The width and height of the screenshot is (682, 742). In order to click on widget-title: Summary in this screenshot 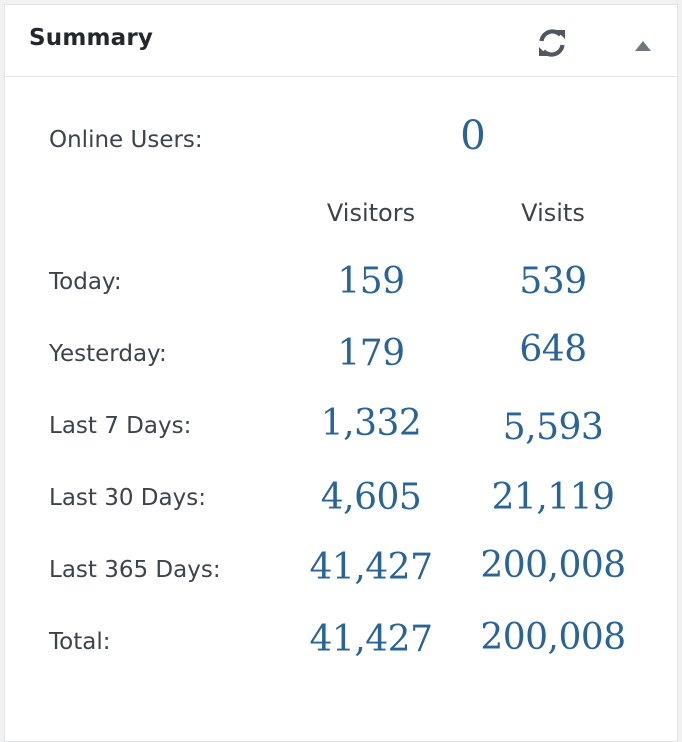, I will do `click(91, 38)`.